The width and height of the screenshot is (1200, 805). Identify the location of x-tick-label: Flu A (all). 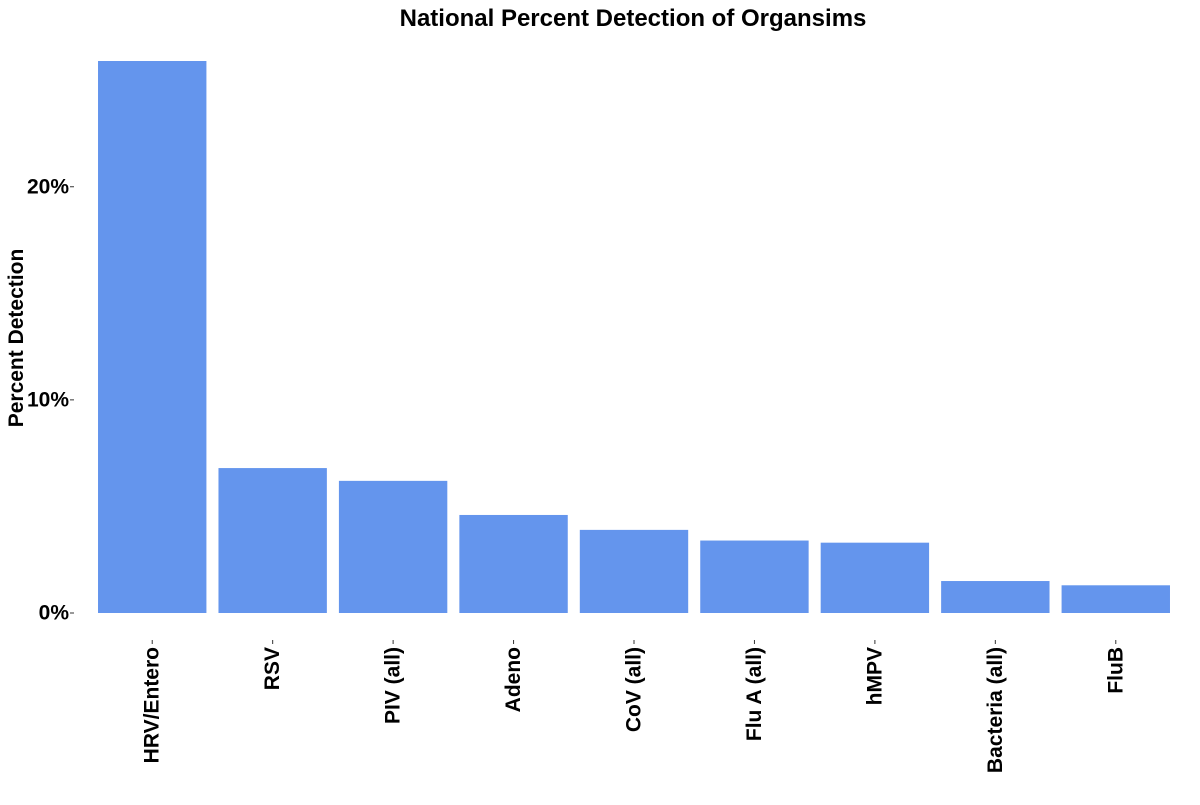
(754, 694).